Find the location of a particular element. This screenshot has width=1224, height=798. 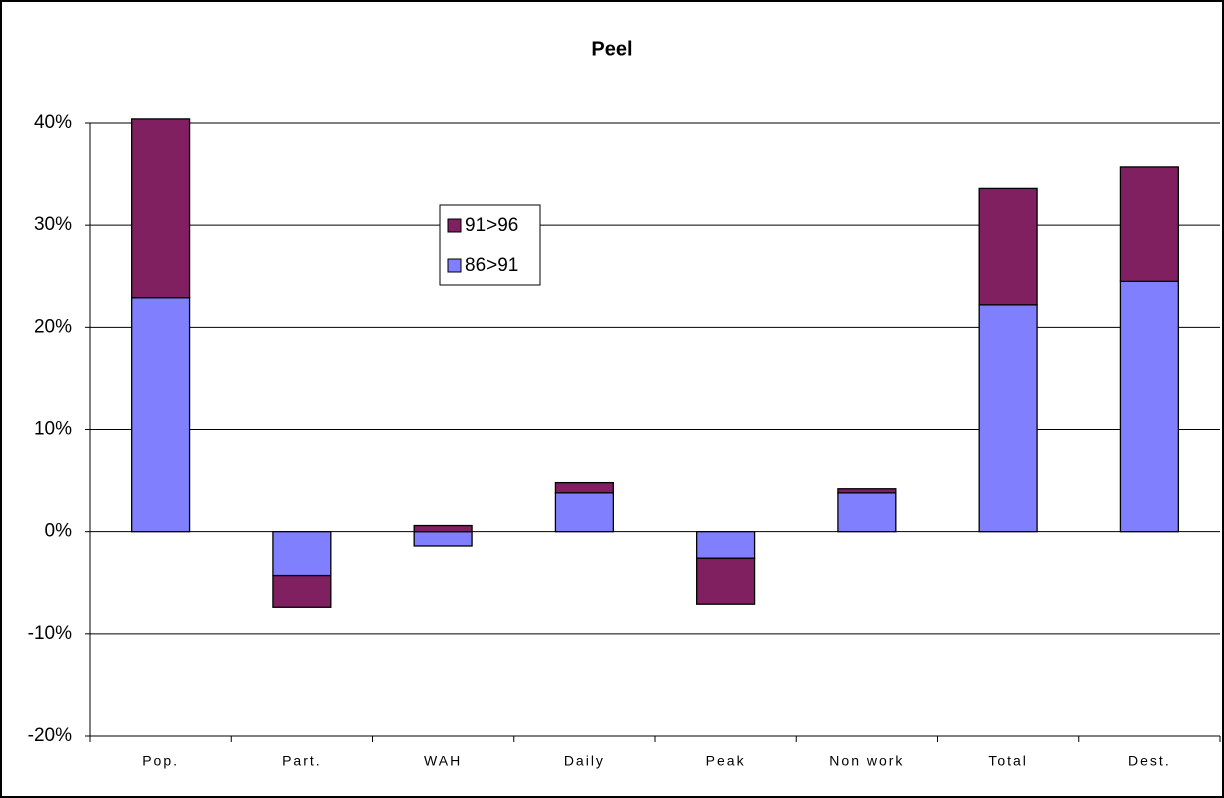

y-tick-label: 10% is located at coordinates (53, 429).